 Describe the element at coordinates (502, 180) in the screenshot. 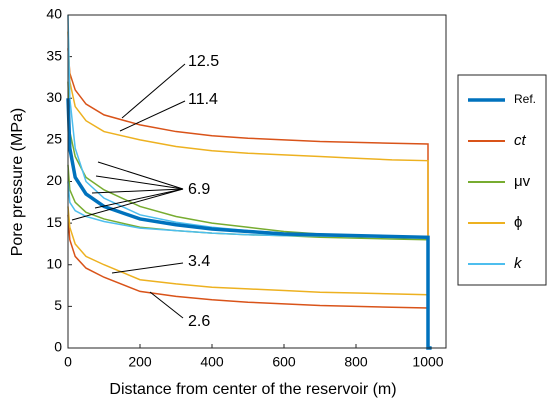

I see `legend-box` at that location.